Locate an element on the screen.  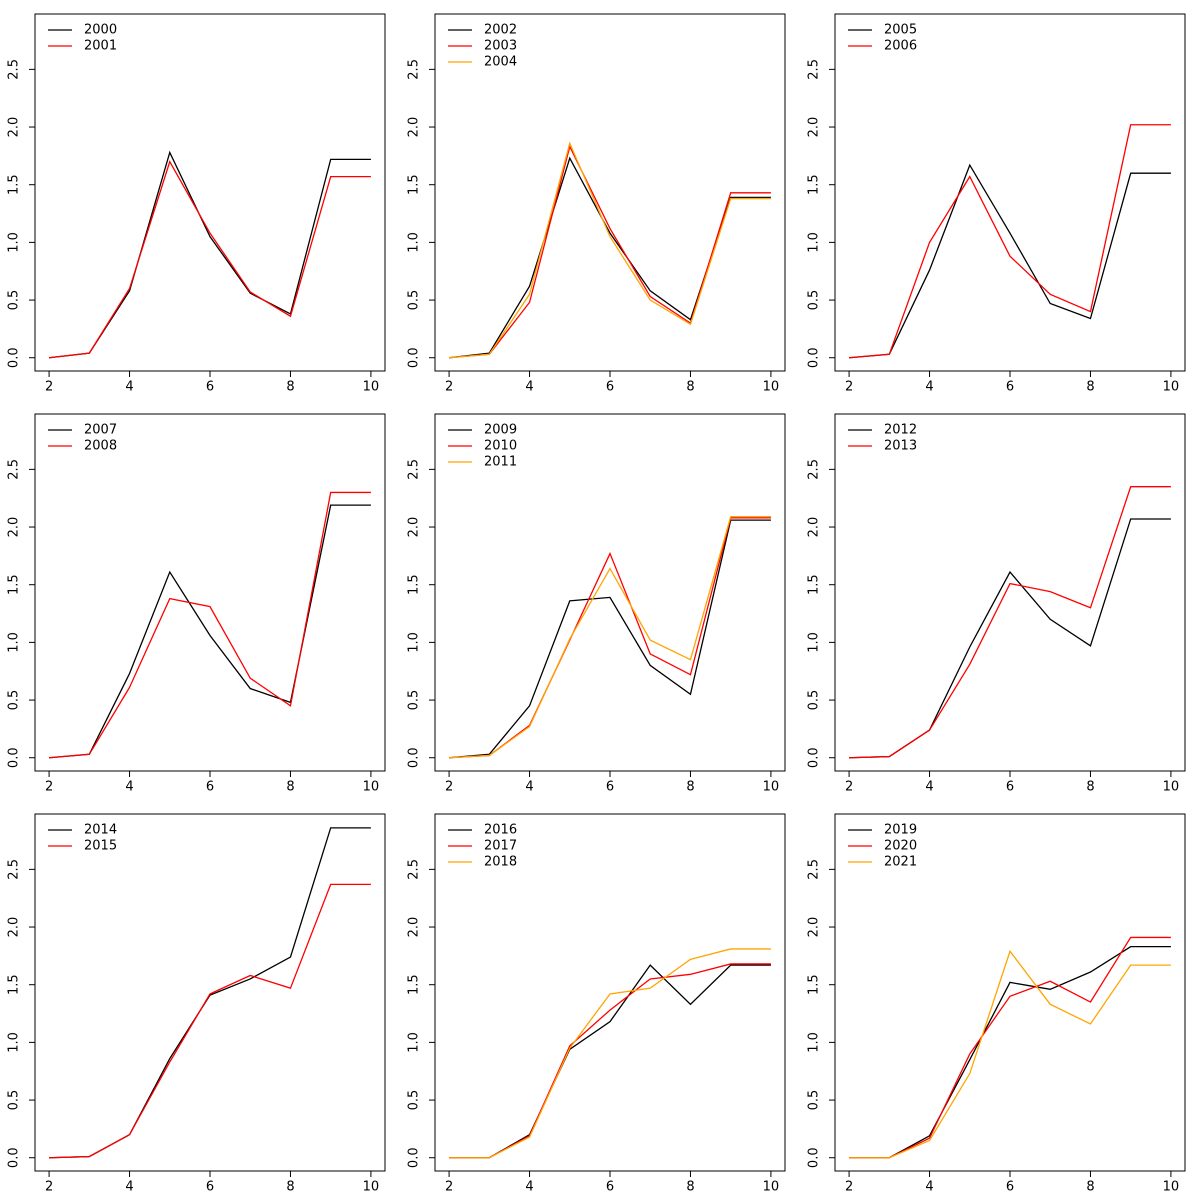
legend-label: 2008 is located at coordinates (100, 446).